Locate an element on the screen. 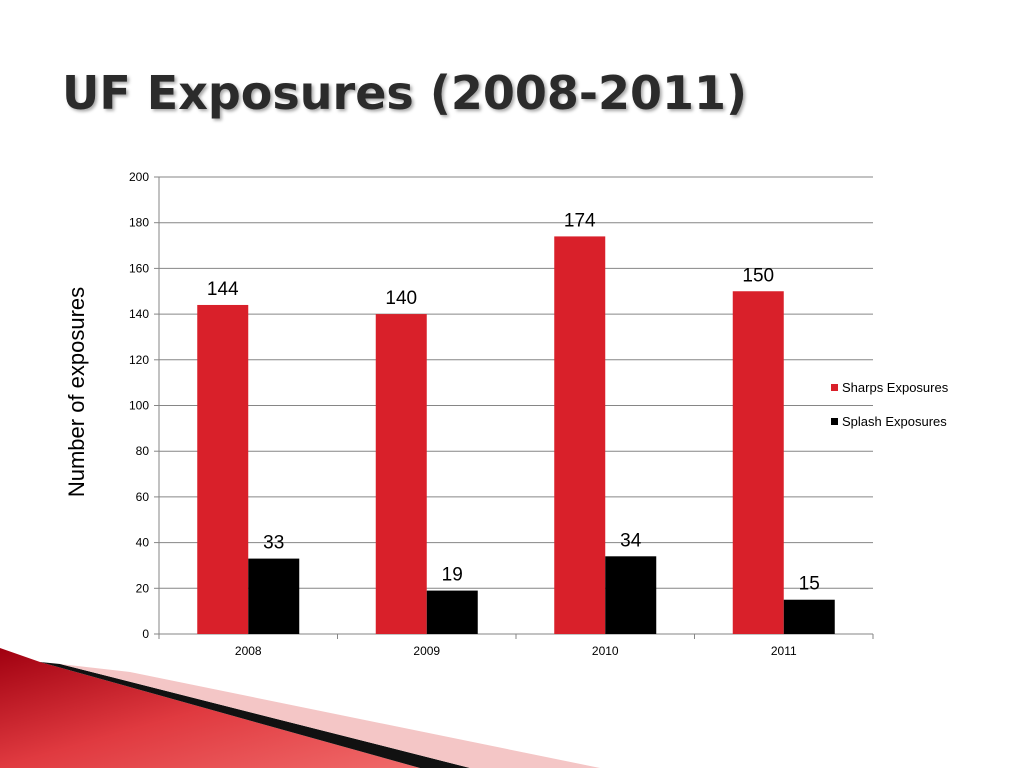 Image resolution: width=1024 pixels, height=768 pixels. legend: Sharps Exposures Splash Exposures is located at coordinates (890, 404).